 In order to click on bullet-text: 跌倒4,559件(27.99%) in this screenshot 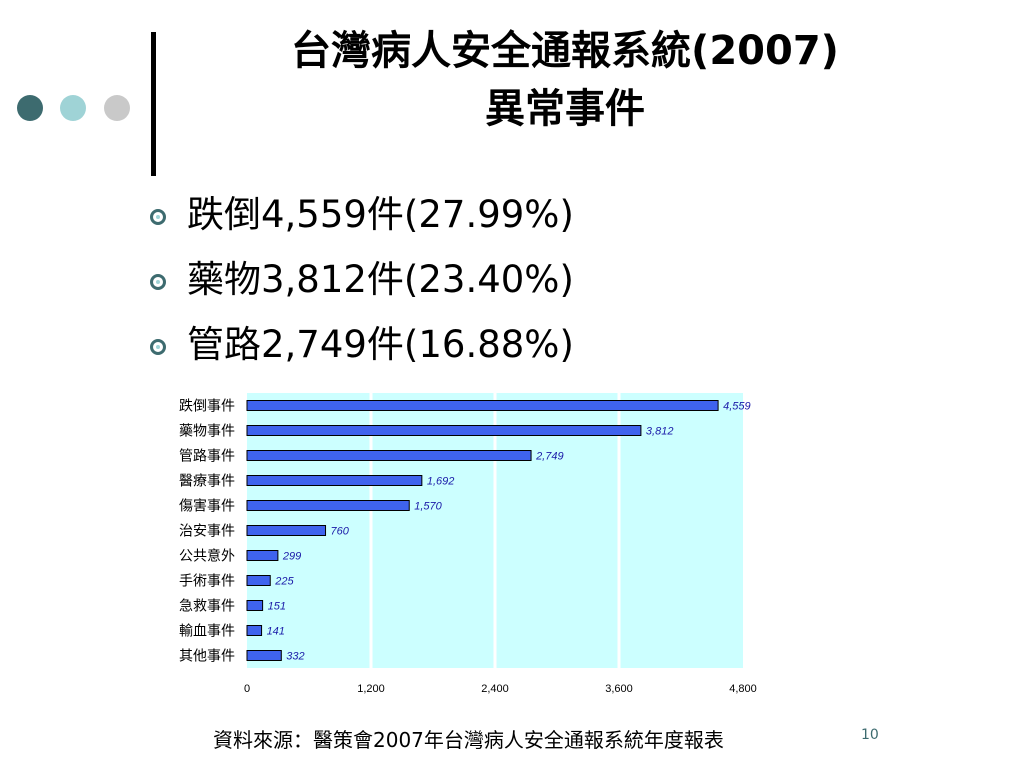, I will do `click(380, 214)`.